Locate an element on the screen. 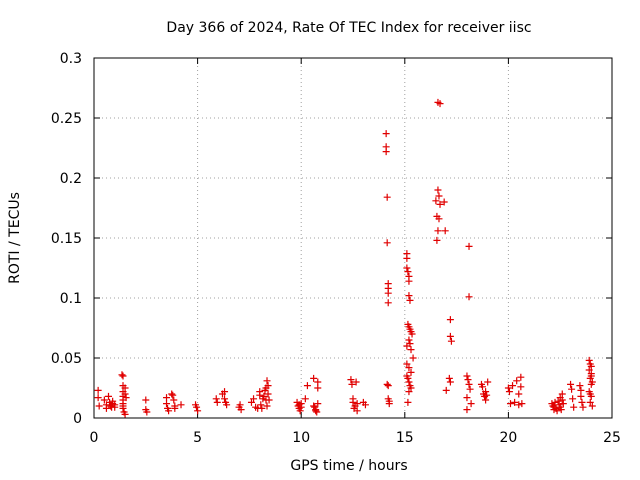  y-tick-label: 0.05 is located at coordinates (66, 359).